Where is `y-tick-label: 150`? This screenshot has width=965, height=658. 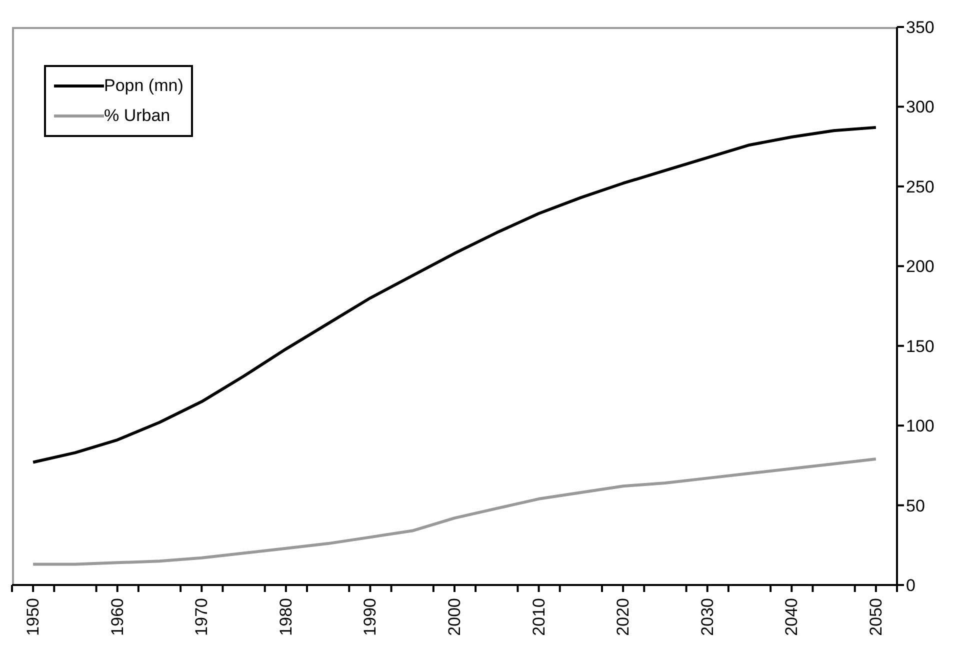
y-tick-label: 150 is located at coordinates (920, 346).